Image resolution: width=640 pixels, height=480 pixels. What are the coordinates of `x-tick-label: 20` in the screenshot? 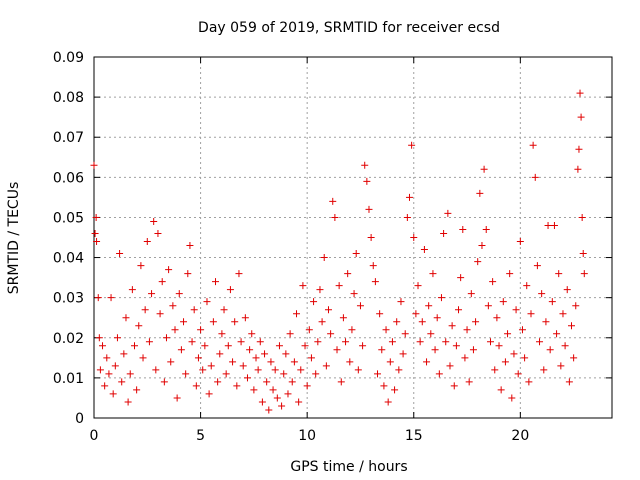 It's located at (520, 436).